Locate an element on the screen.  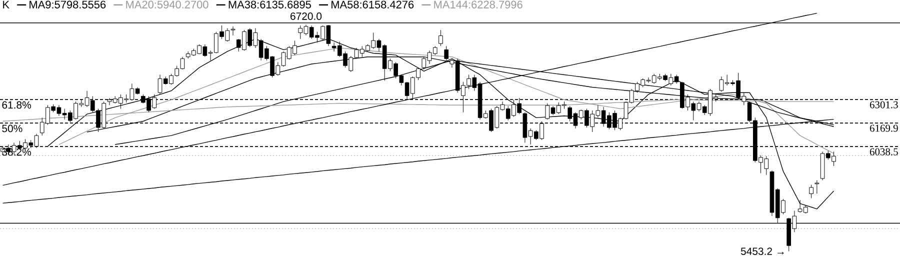
legend-label: MA38:6135.6895 is located at coordinates (269, 4).